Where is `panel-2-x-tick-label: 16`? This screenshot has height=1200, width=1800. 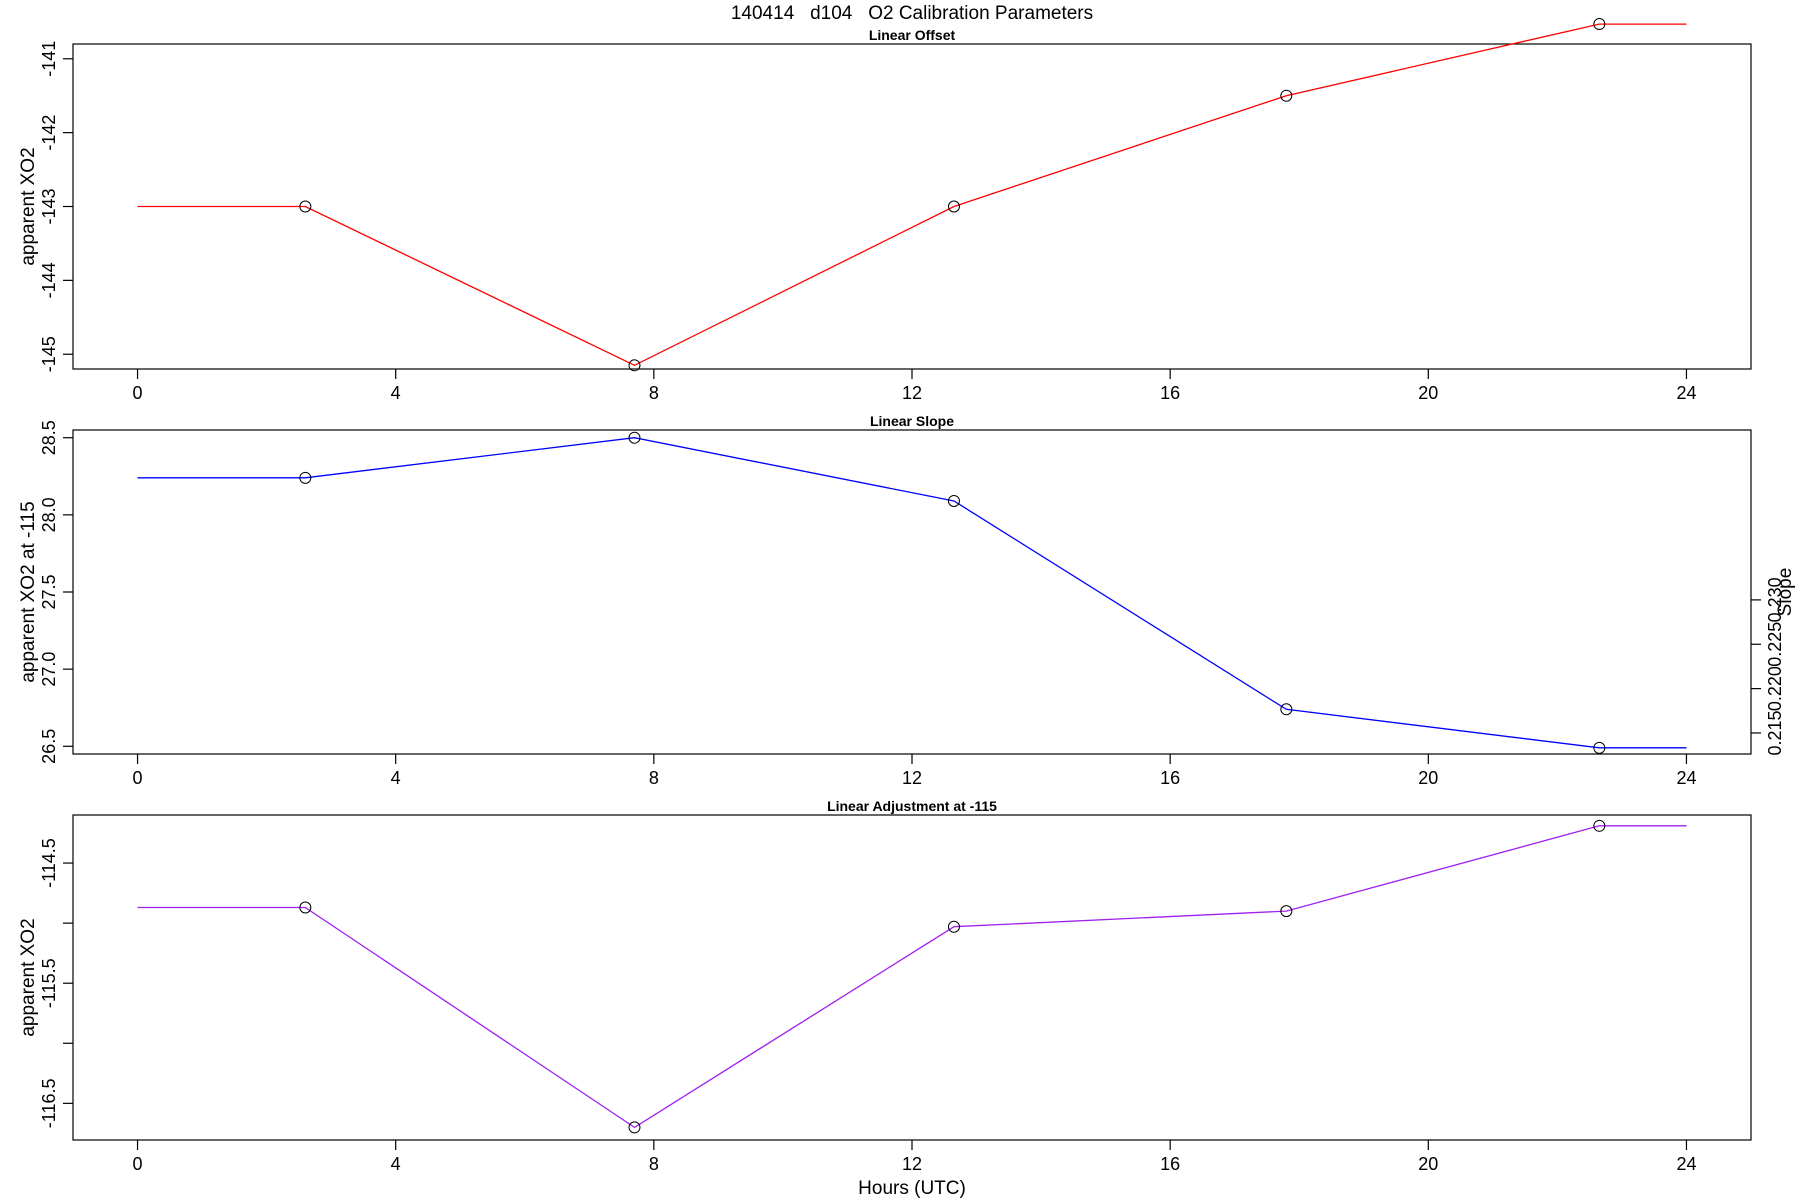
panel-2-x-tick-label: 16 is located at coordinates (1170, 778).